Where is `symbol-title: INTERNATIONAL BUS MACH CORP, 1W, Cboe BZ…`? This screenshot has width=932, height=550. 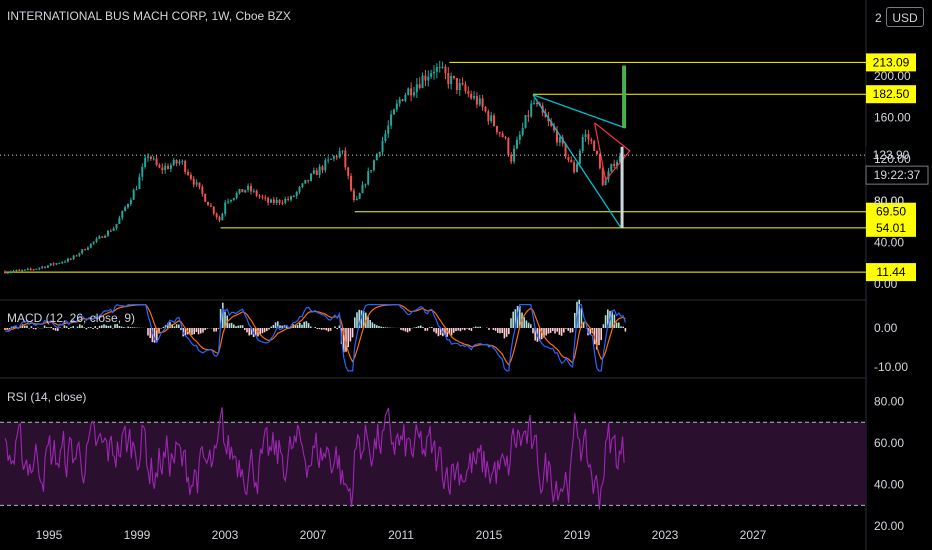
symbol-title: INTERNATIONAL BUS MACH CORP, 1W, Cboe BZ… is located at coordinates (149, 16).